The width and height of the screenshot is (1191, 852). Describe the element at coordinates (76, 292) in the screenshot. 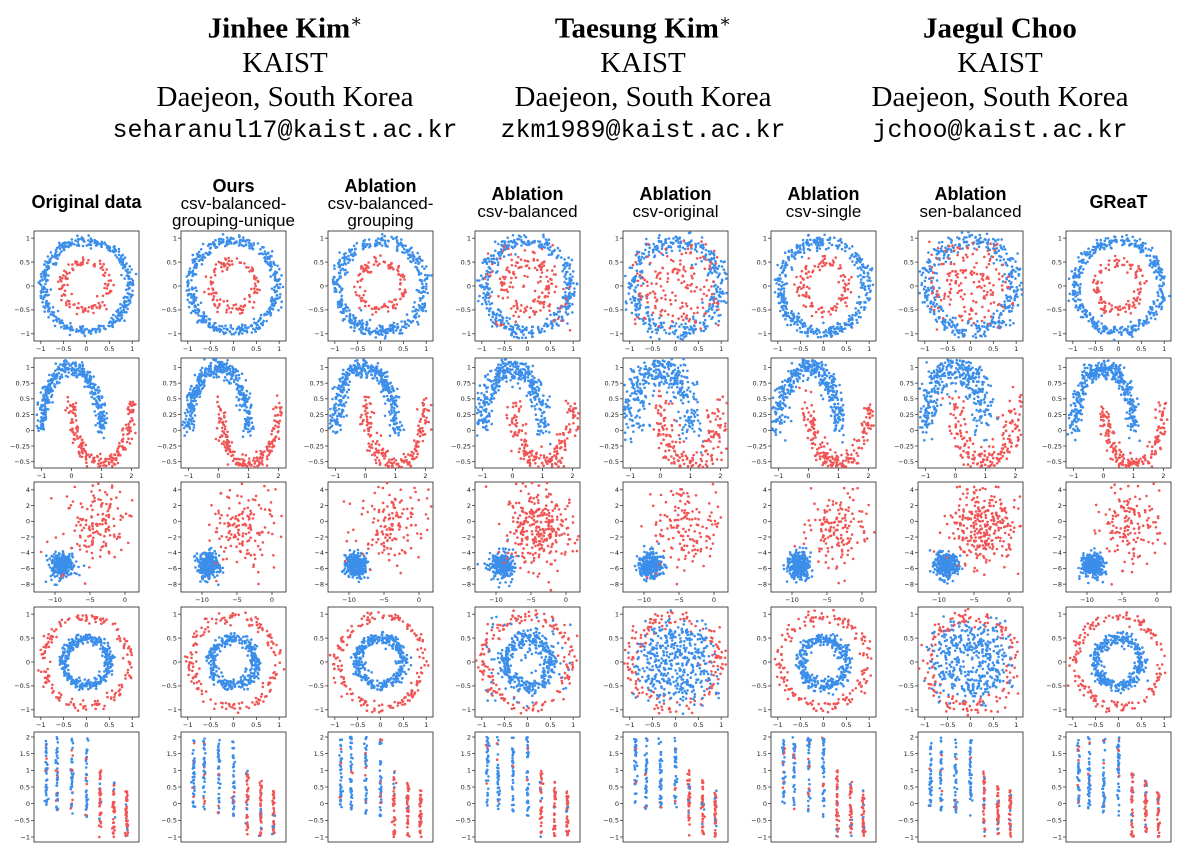

I see `scatter-panel-r1-c1: −1 −0.5 0 0.5 1−1−0.500.51` at that location.